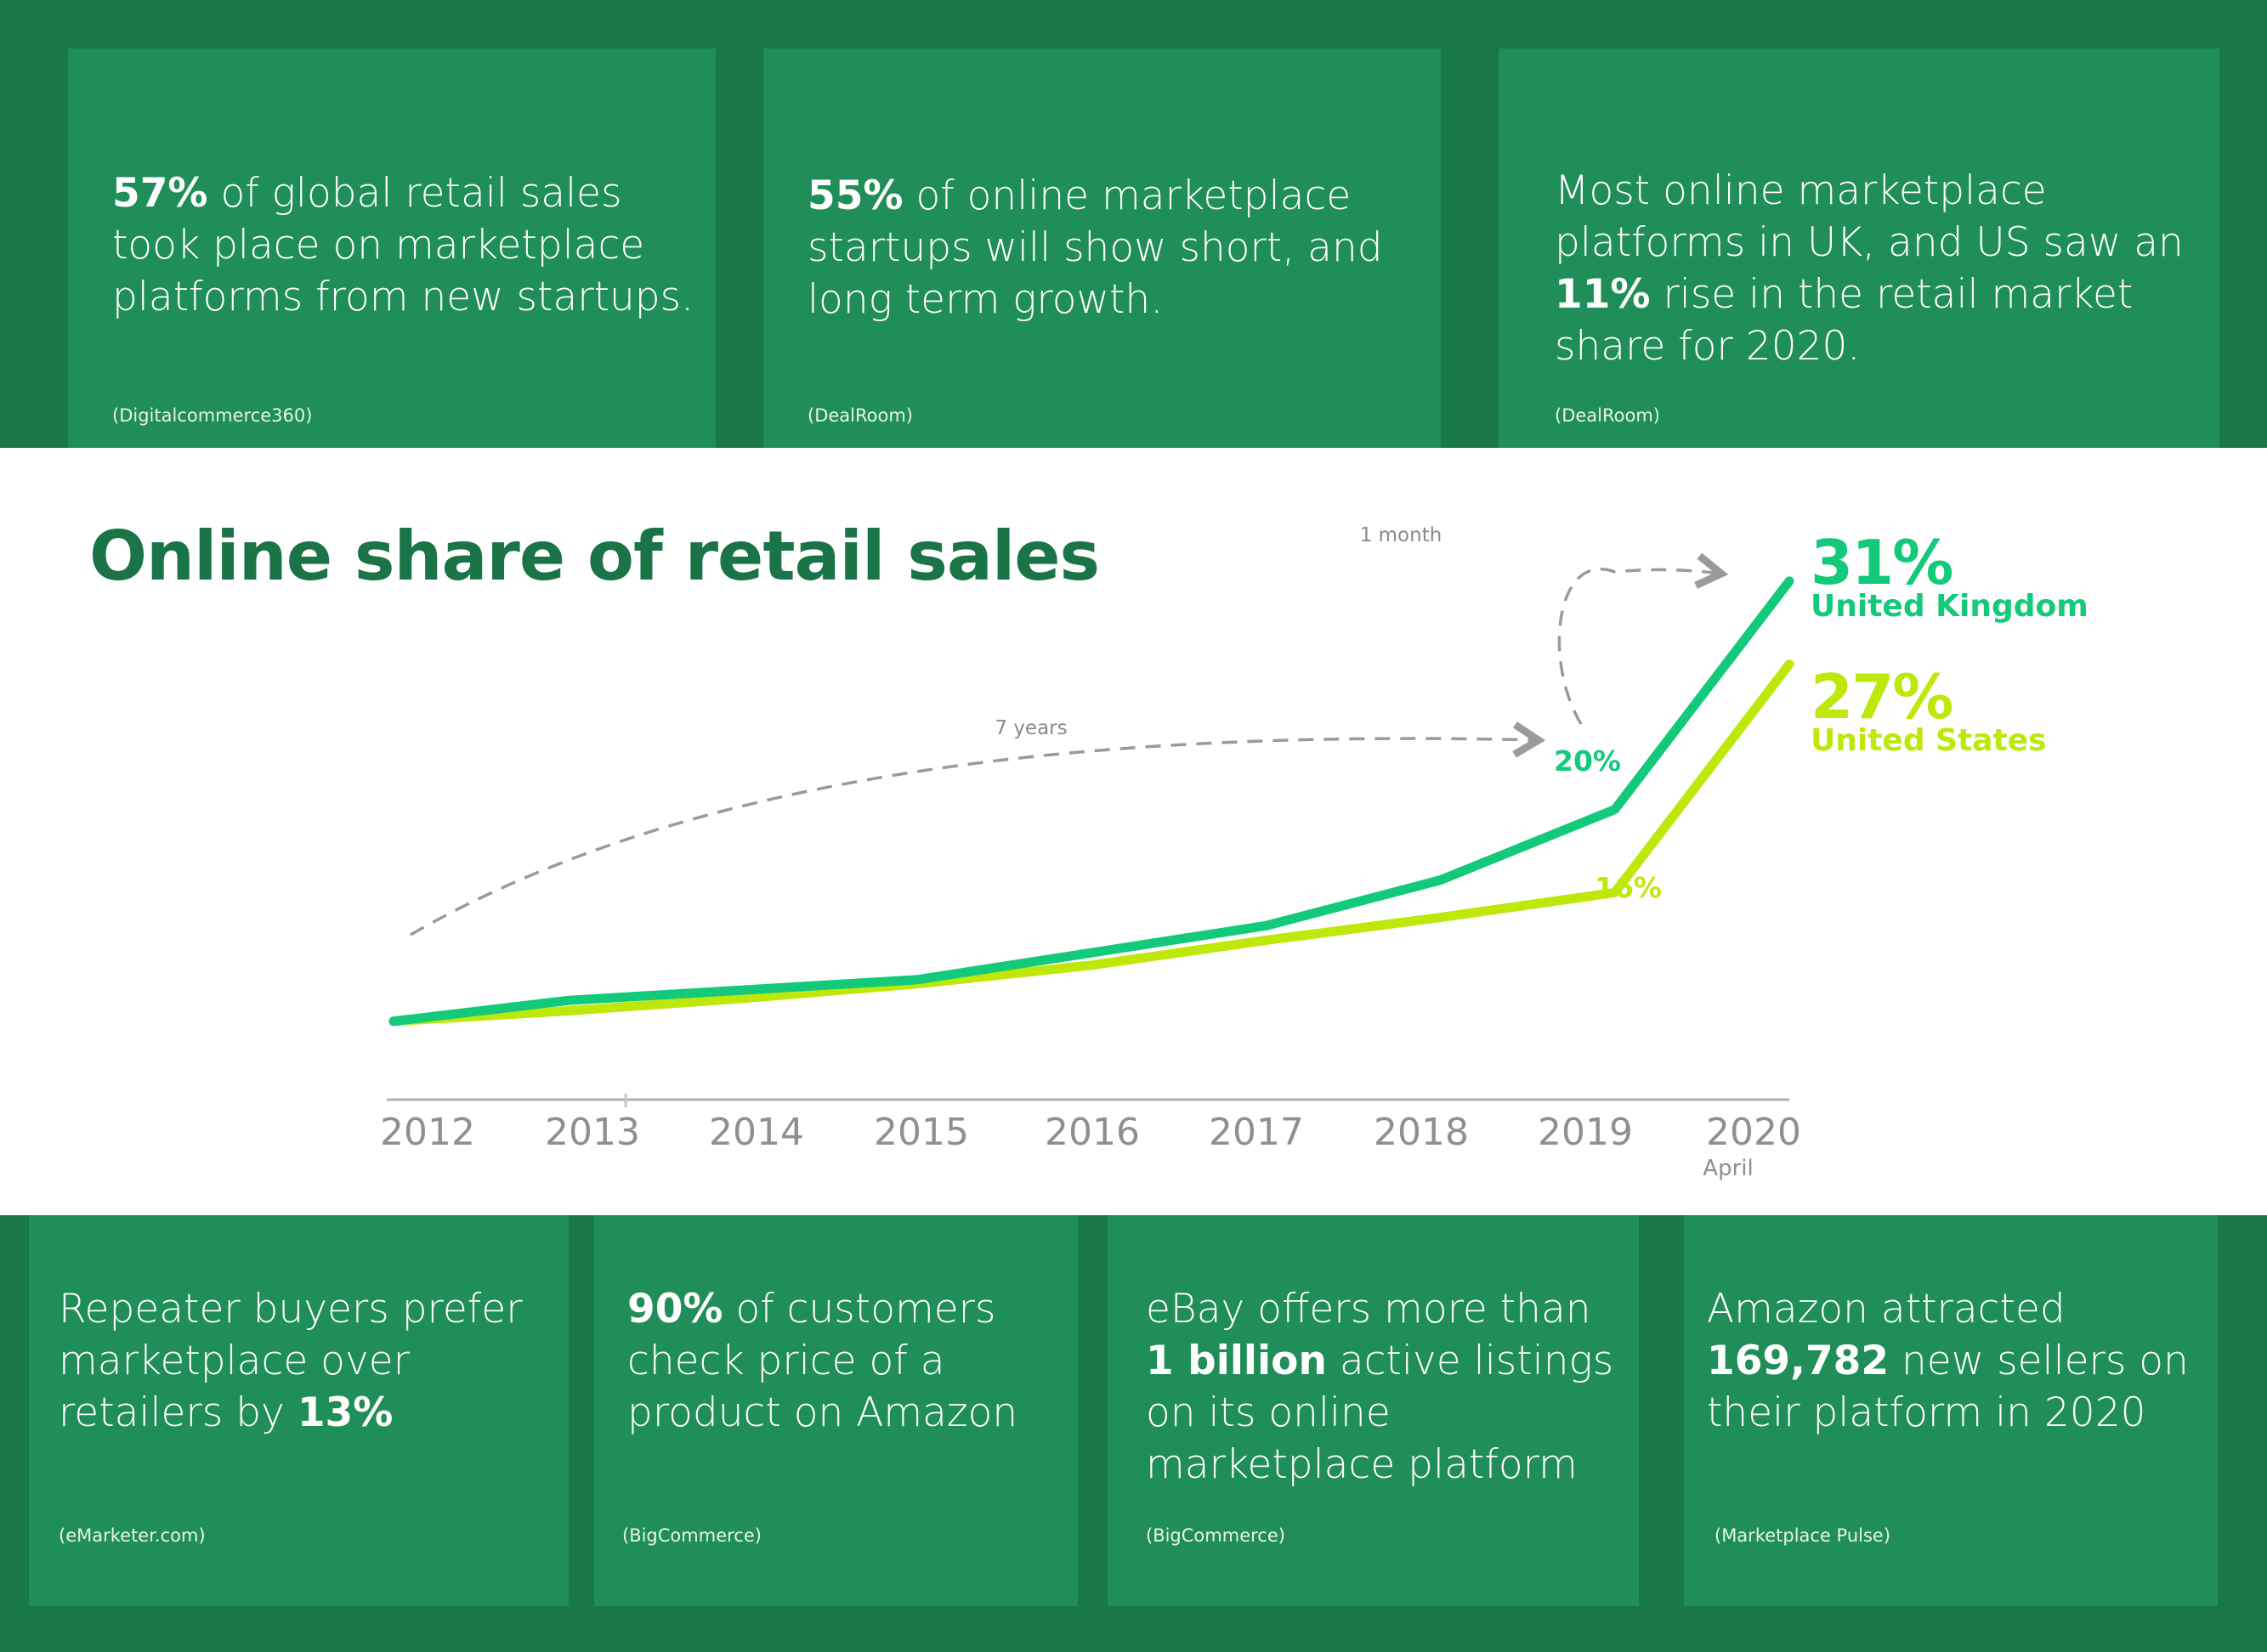 Image resolution: width=2267 pixels, height=1652 pixels. Describe the element at coordinates (1881, 562) in the screenshot. I see `end-value-uk: 31%` at that location.